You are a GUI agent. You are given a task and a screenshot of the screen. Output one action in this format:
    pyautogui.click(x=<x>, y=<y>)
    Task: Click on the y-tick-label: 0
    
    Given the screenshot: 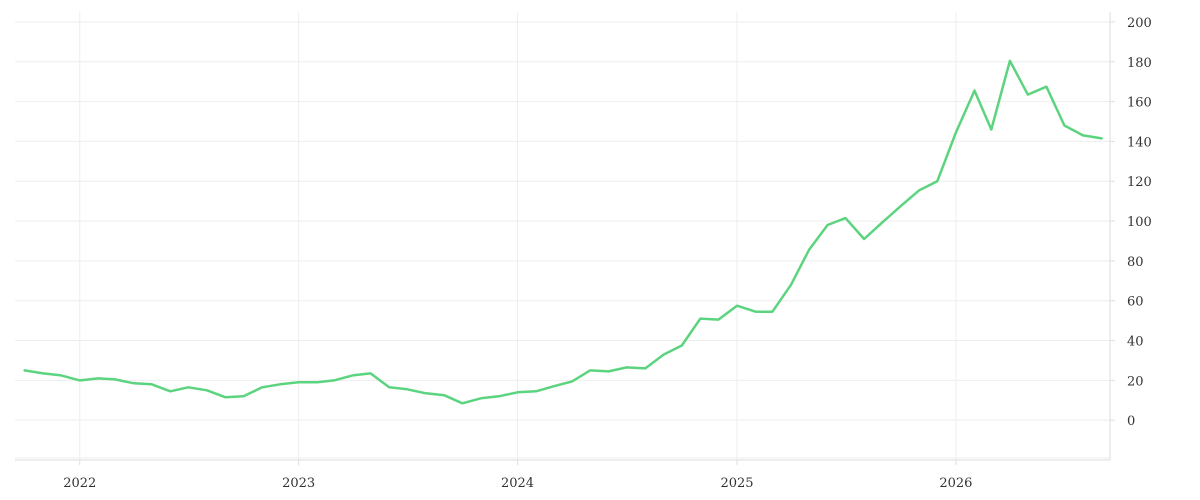 What is the action you would take?
    pyautogui.click(x=1131, y=421)
    